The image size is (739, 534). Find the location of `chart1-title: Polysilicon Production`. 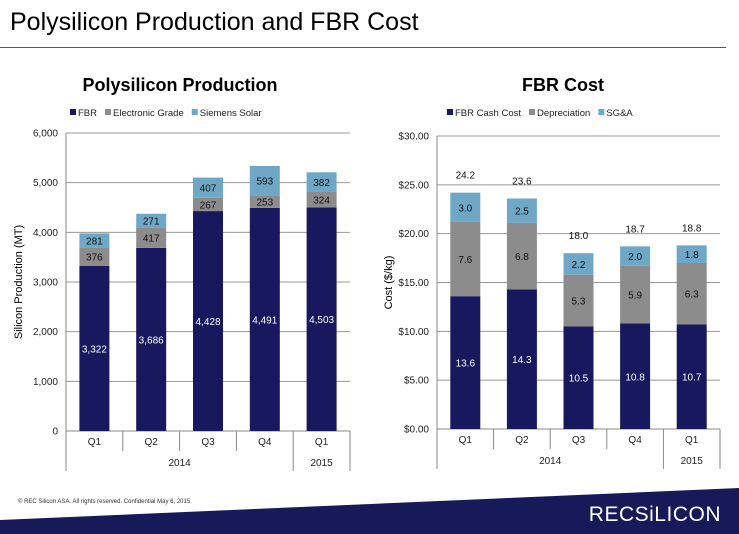

chart1-title: Polysilicon Production is located at coordinates (179, 85).